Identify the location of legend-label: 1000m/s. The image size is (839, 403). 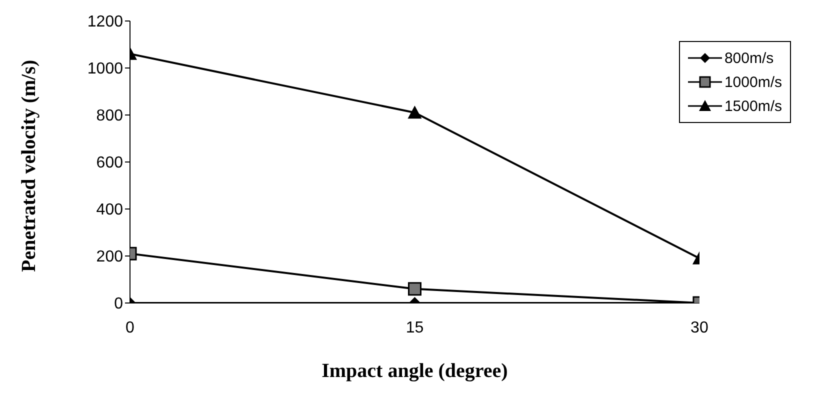
(753, 82).